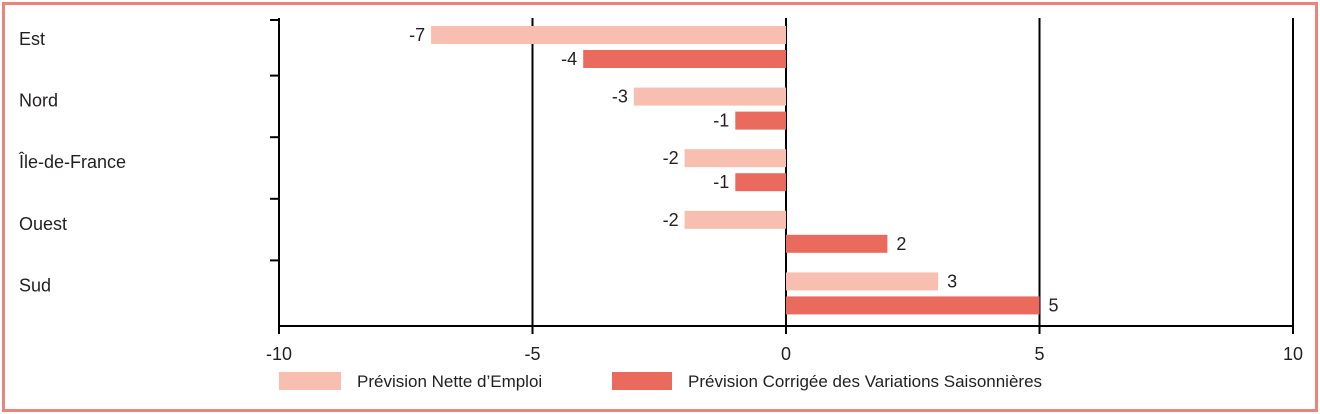 The width and height of the screenshot is (1320, 414). Describe the element at coordinates (72, 162) in the screenshot. I see `category-label: Île-de-France` at that location.